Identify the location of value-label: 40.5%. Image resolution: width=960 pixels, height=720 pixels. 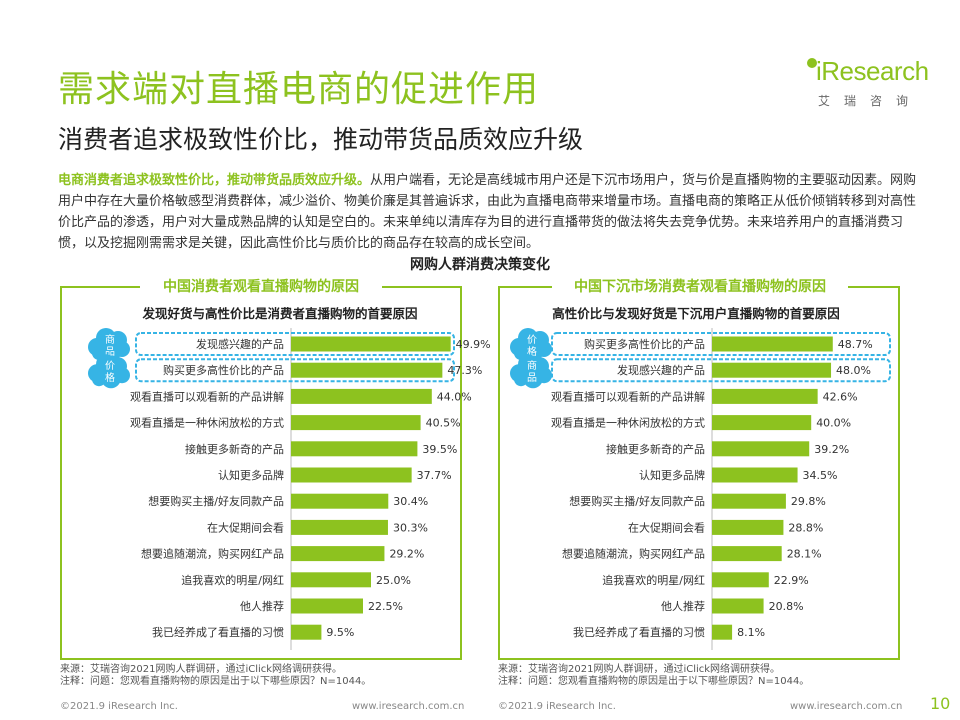
(443, 423).